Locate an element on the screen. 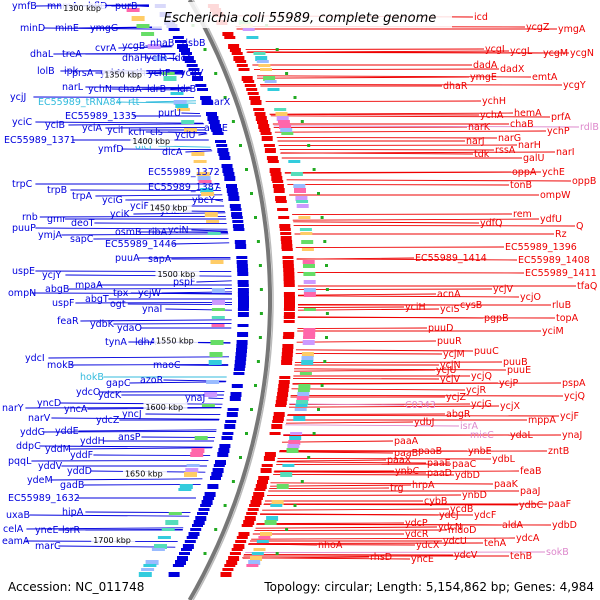 The image size is (600, 600). gene-label: puuP is located at coordinates (24, 228).